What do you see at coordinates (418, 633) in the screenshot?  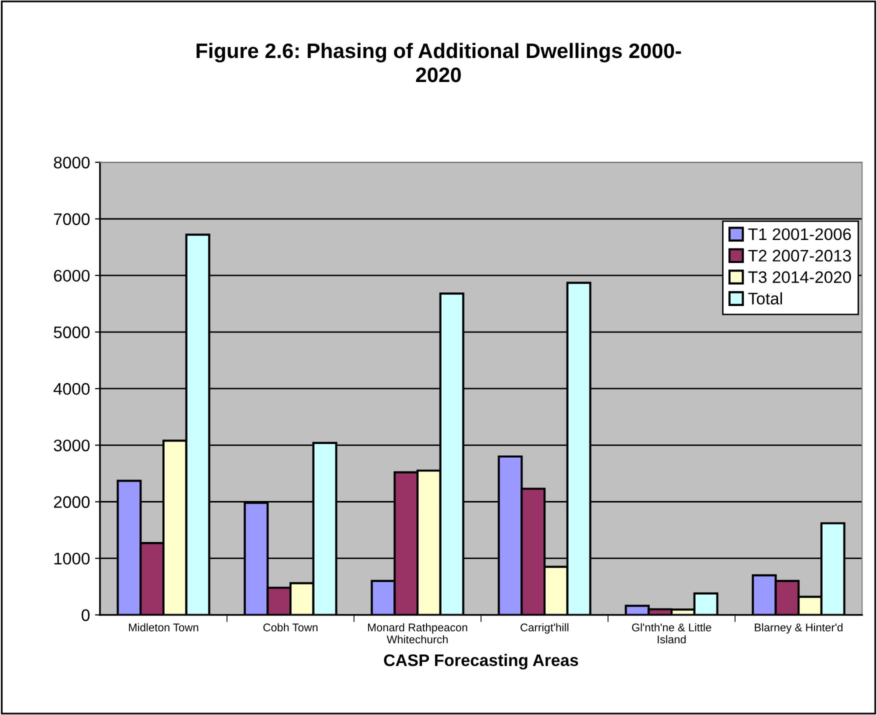 I see `x-tick-label: Monard Rathpeacon Whitechurch` at bounding box center [418, 633].